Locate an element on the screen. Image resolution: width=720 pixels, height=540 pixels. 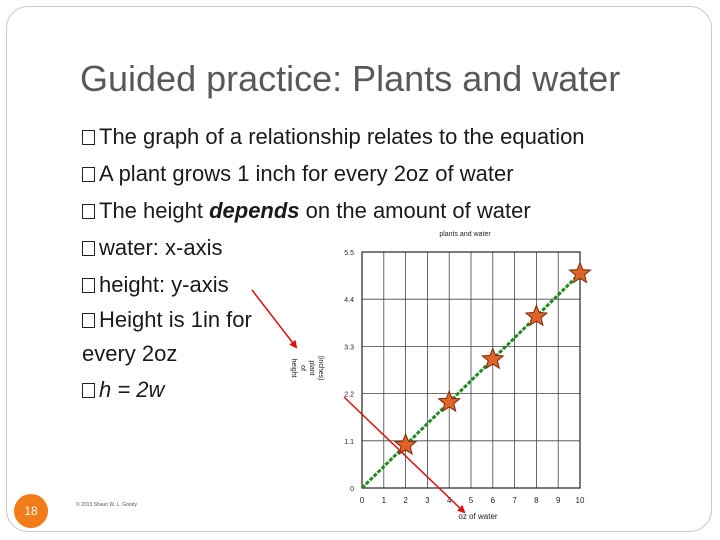
x-tick-label: 5 is located at coordinates (471, 500).